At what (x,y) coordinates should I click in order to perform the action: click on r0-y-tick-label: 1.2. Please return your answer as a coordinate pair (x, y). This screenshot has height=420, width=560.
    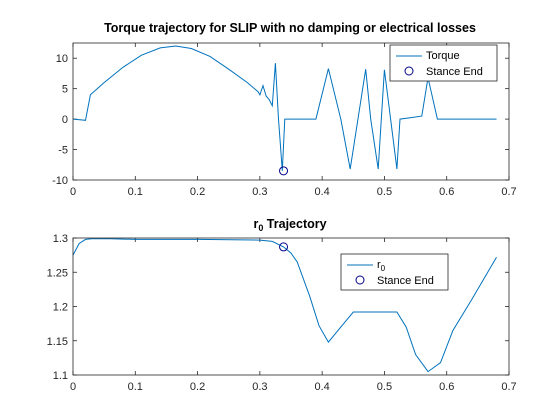
    Looking at the image, I should click on (60, 308).